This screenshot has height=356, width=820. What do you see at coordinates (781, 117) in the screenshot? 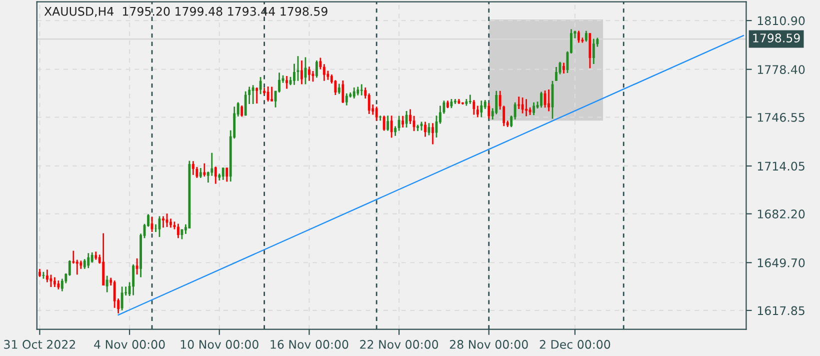
I see `y-tick-label: 1746.55` at bounding box center [781, 117].